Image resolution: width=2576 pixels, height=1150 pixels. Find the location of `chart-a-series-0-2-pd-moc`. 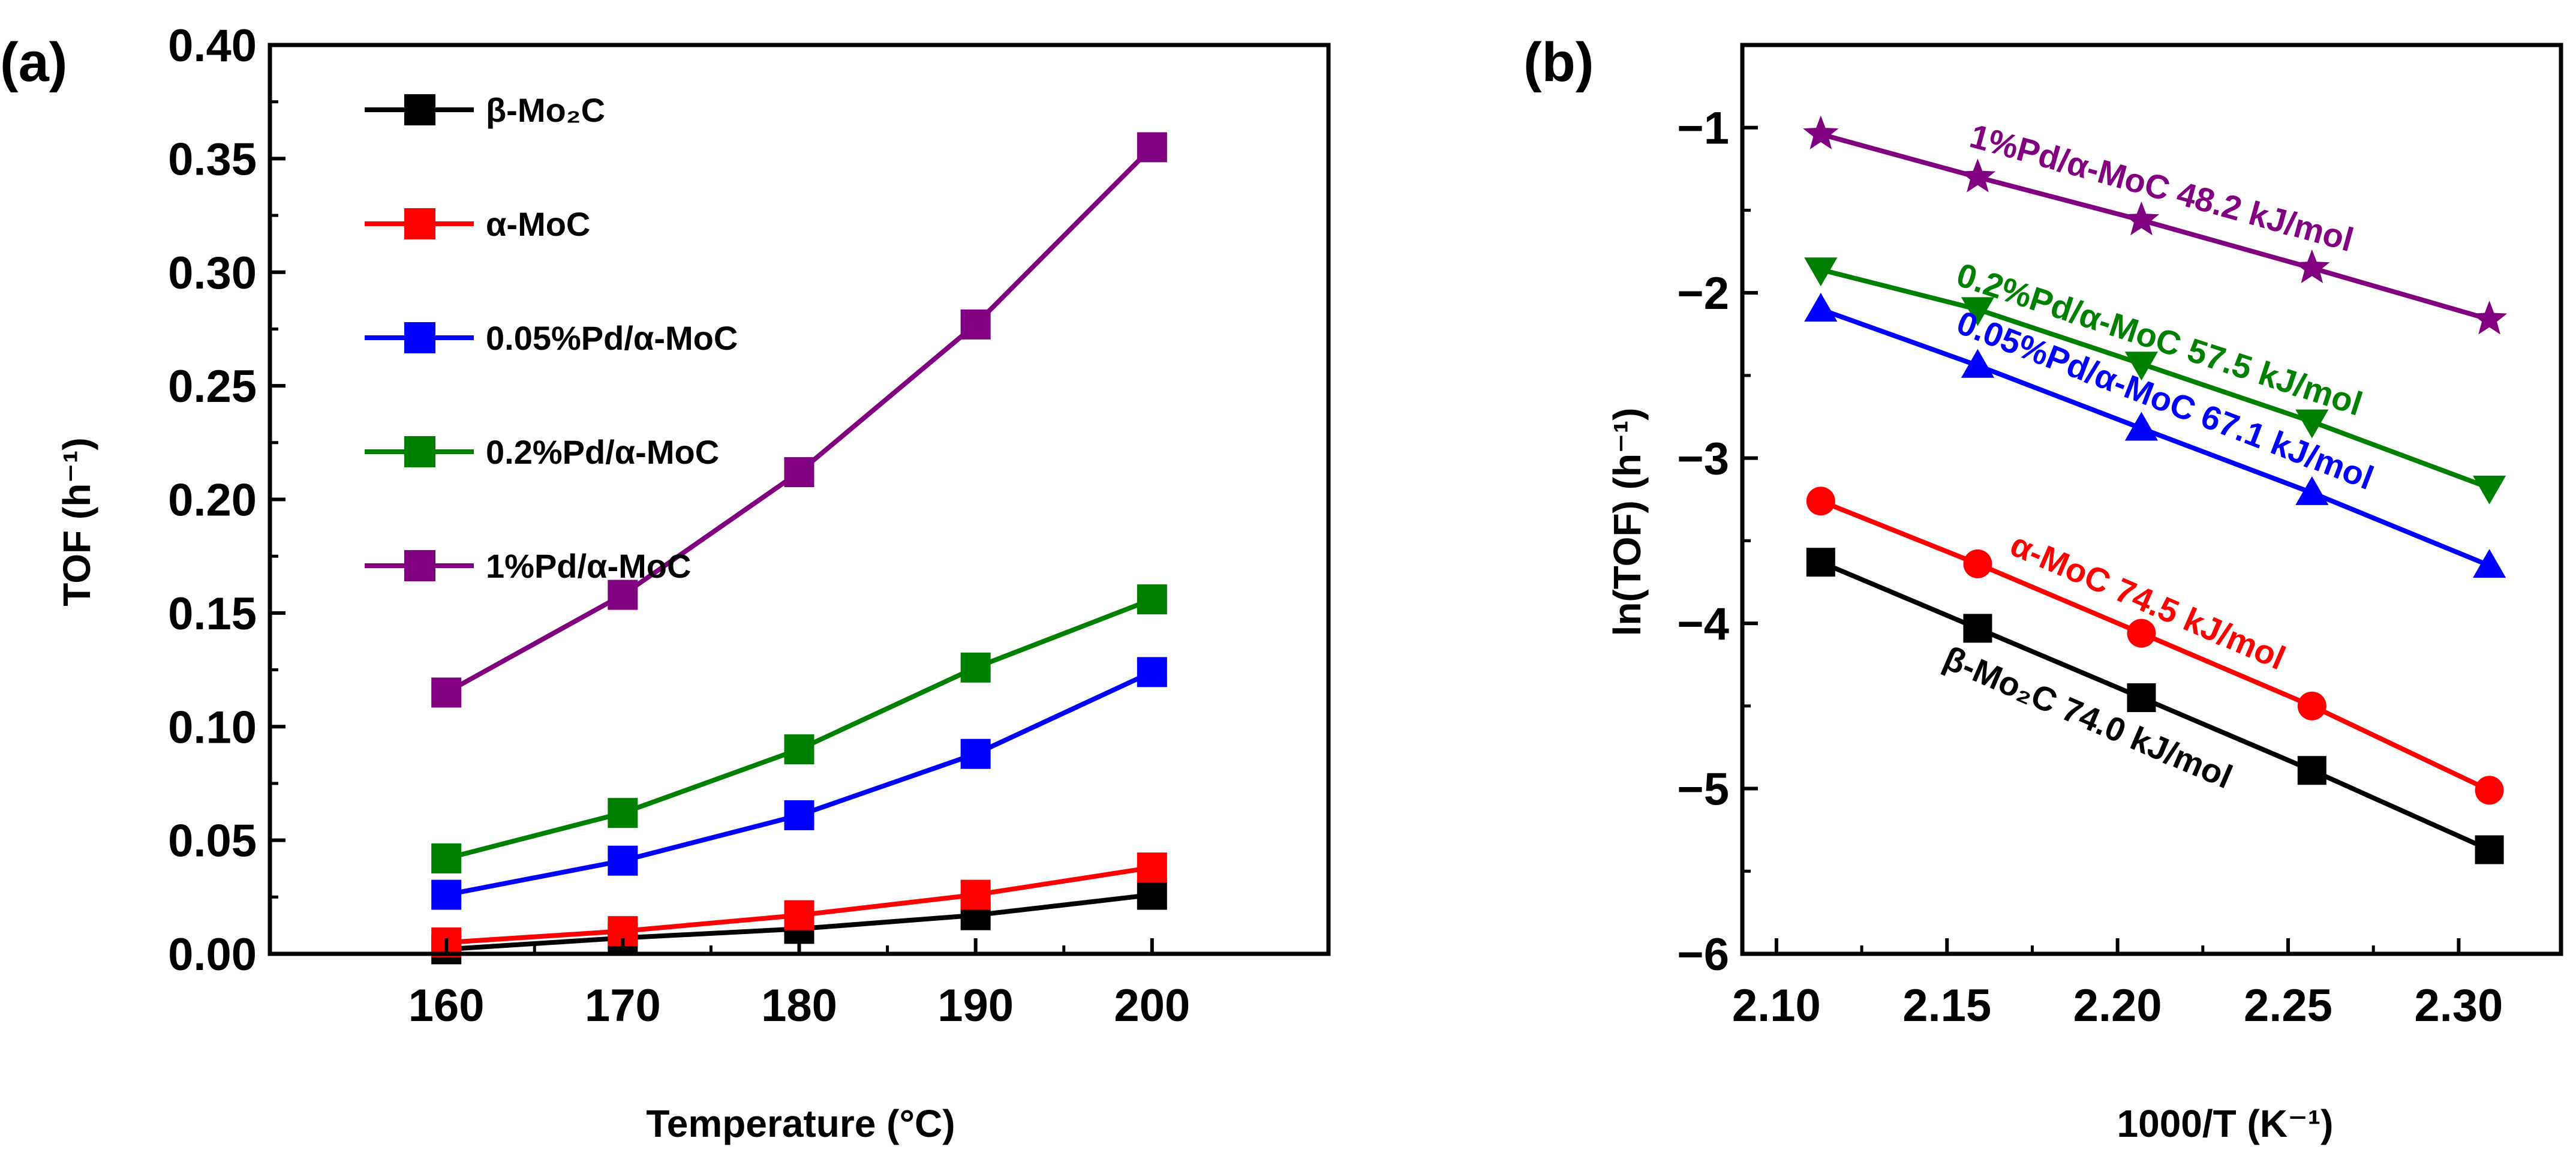

chart-a-series-0-2-pd-moc is located at coordinates (799, 728).